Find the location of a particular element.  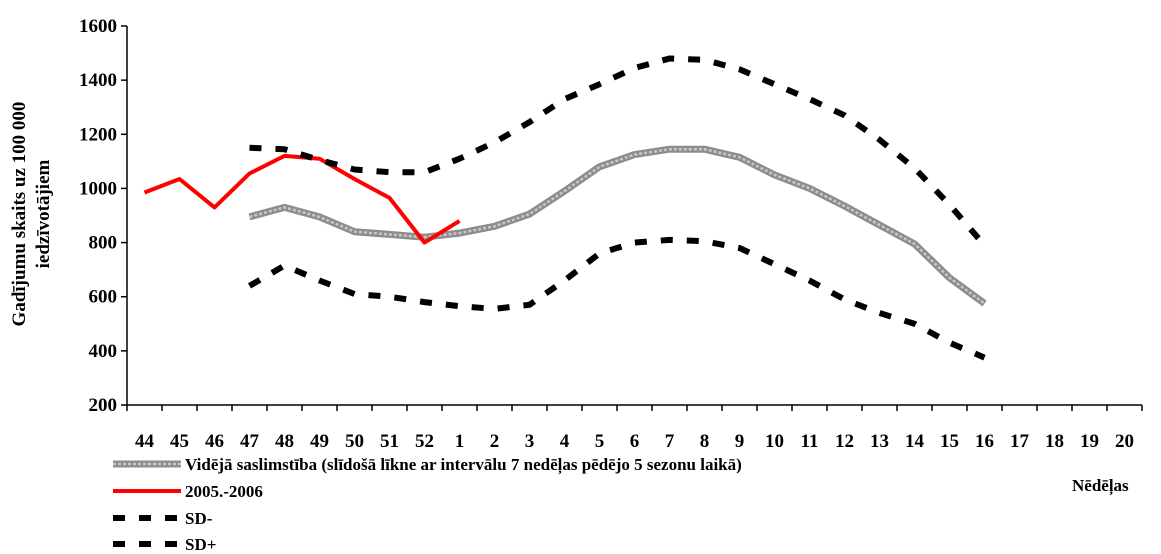

x-tick-label: 48 is located at coordinates (284, 441).